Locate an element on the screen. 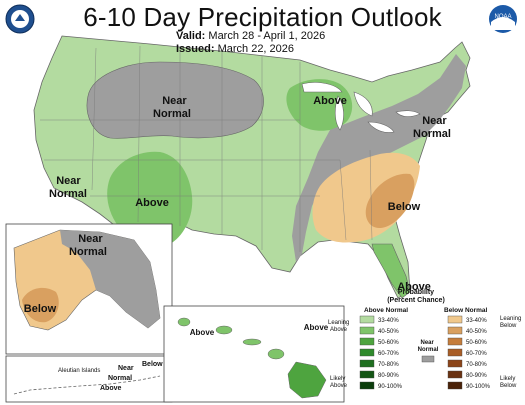 The image size is (525, 405). legend-below-bin-label: 90-100% is located at coordinates (478, 387).